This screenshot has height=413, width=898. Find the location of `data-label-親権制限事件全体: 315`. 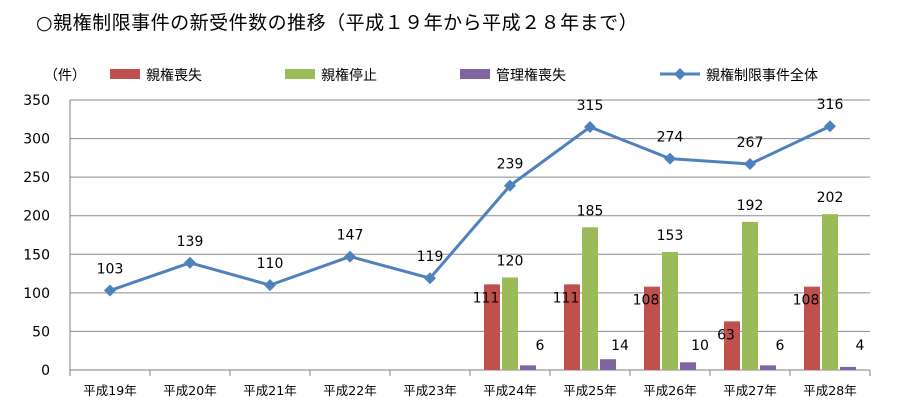

data-label-親権制限事件全体: 315 is located at coordinates (590, 106).